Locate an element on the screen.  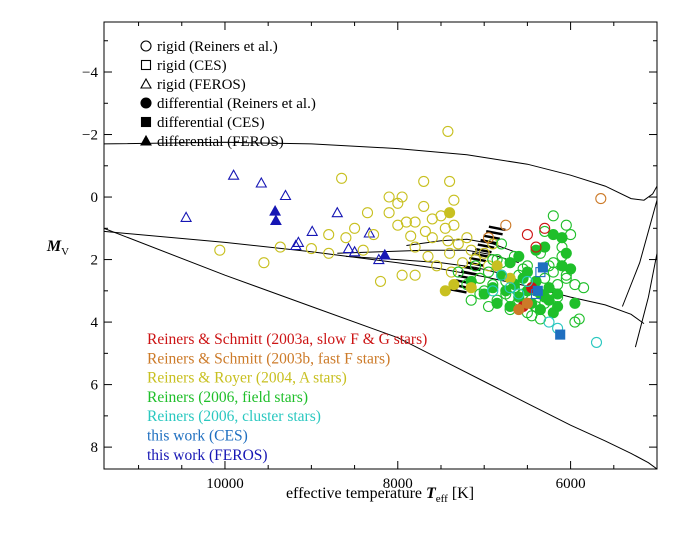
x-axis-title-symbol: T is located at coordinates (431, 493).